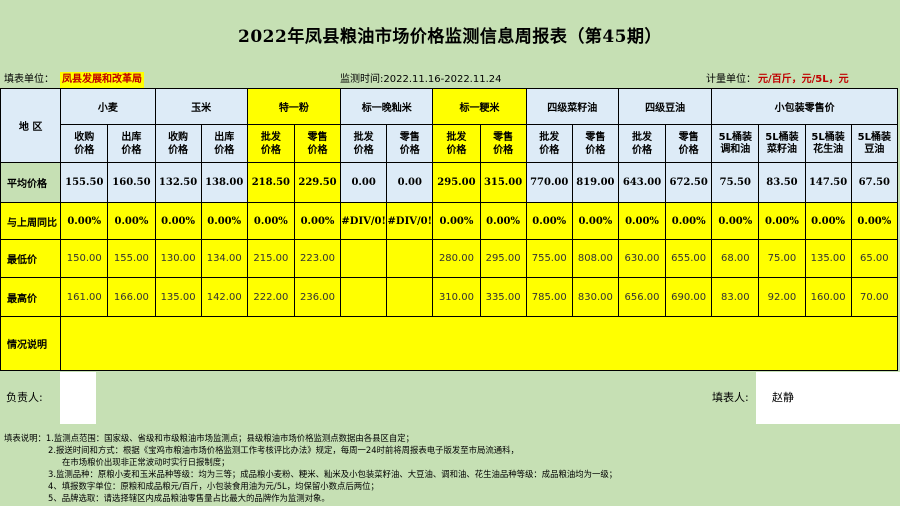  I want to click on average-price-cell: 315.00, so click(503, 182).